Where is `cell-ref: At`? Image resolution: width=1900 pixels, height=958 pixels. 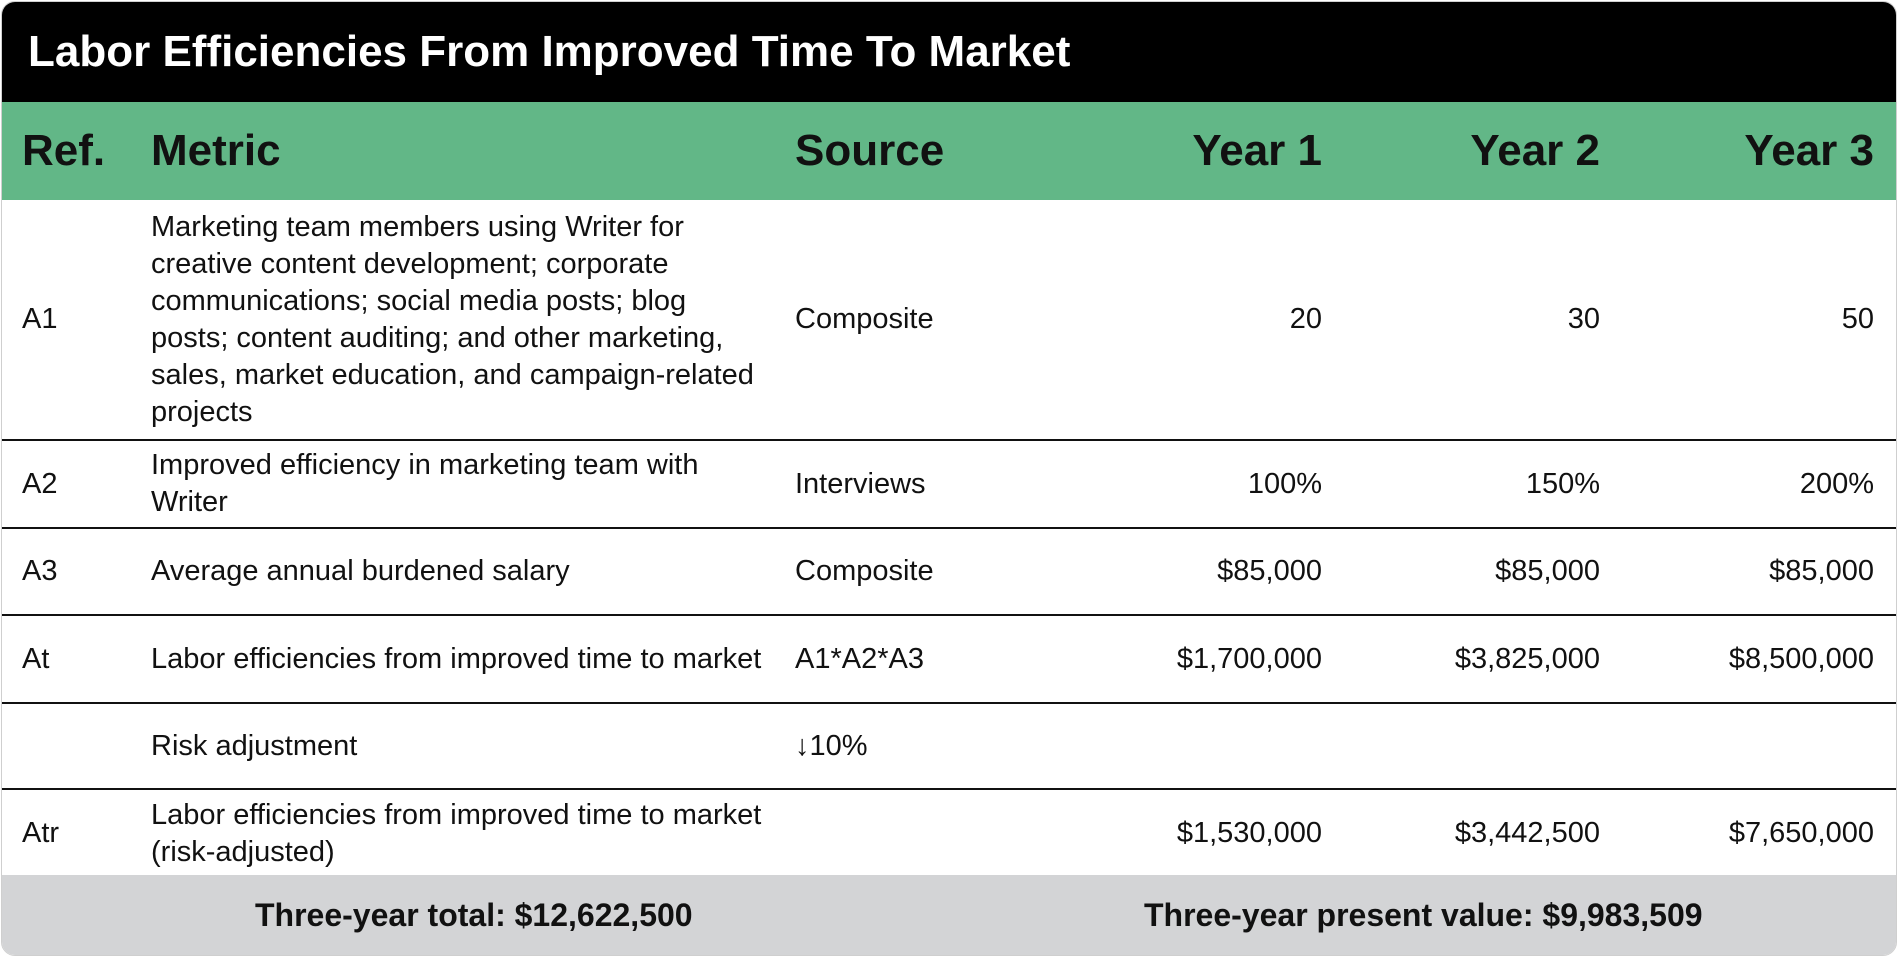
cell-ref: At is located at coordinates (36, 658).